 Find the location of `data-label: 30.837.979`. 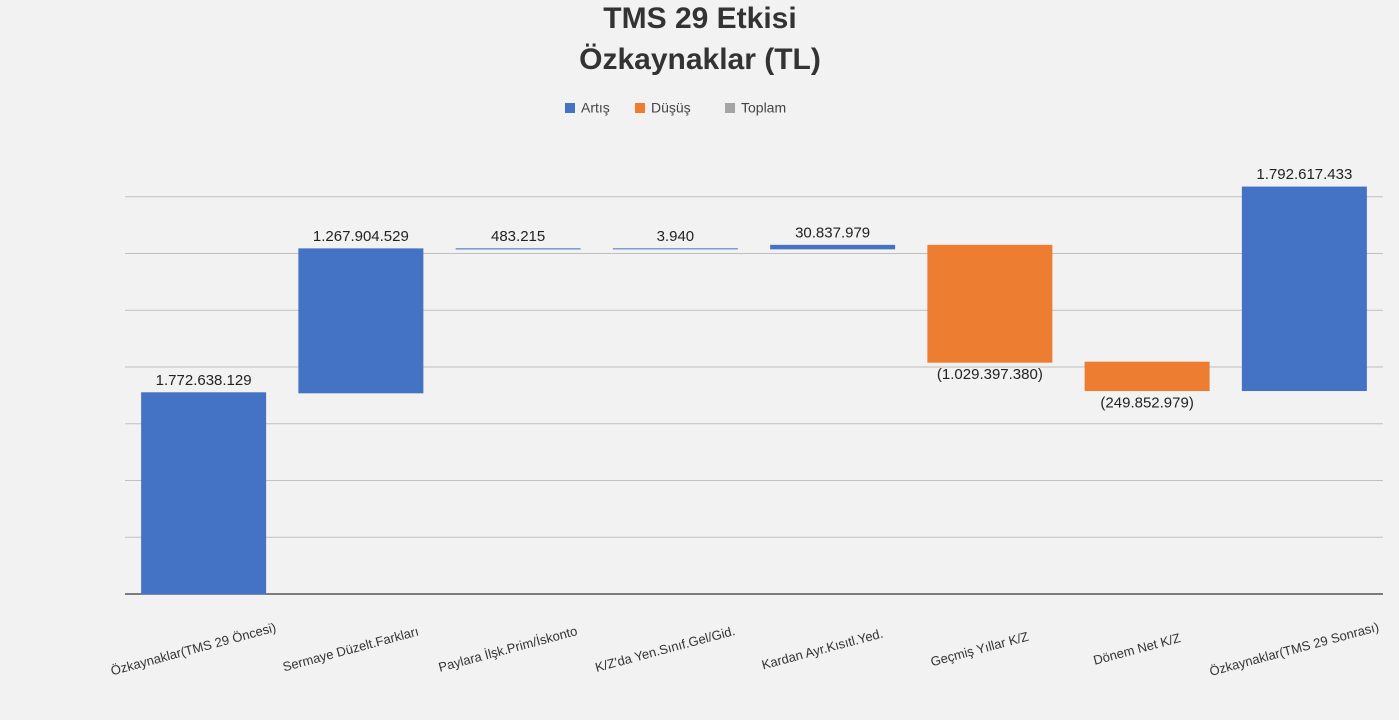

data-label: 30.837.979 is located at coordinates (832, 232).